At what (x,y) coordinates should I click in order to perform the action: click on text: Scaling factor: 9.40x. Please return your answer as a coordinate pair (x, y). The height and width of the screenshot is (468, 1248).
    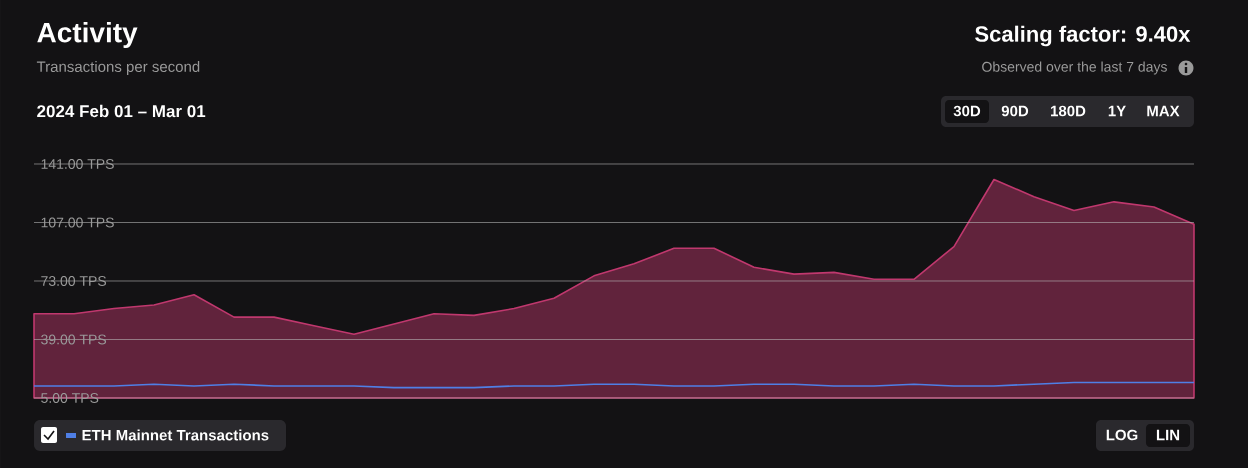
    Looking at the image, I should click on (1083, 36).